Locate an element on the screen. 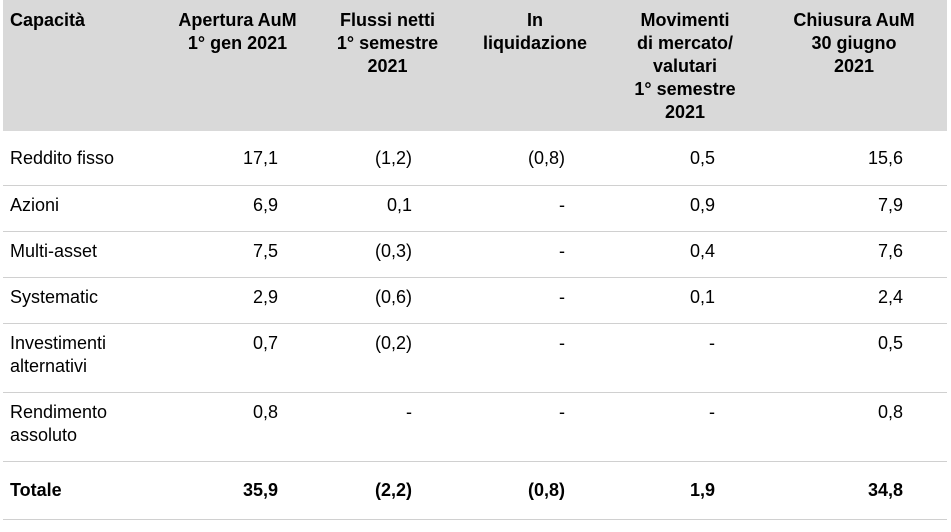 The image size is (951, 532). row-label: Systematic is located at coordinates (82, 300).